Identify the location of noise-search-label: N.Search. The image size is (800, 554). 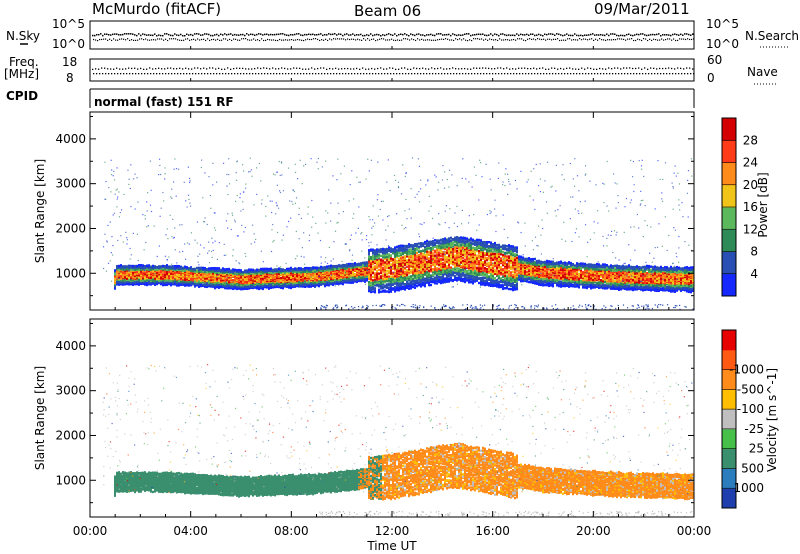
(772, 36).